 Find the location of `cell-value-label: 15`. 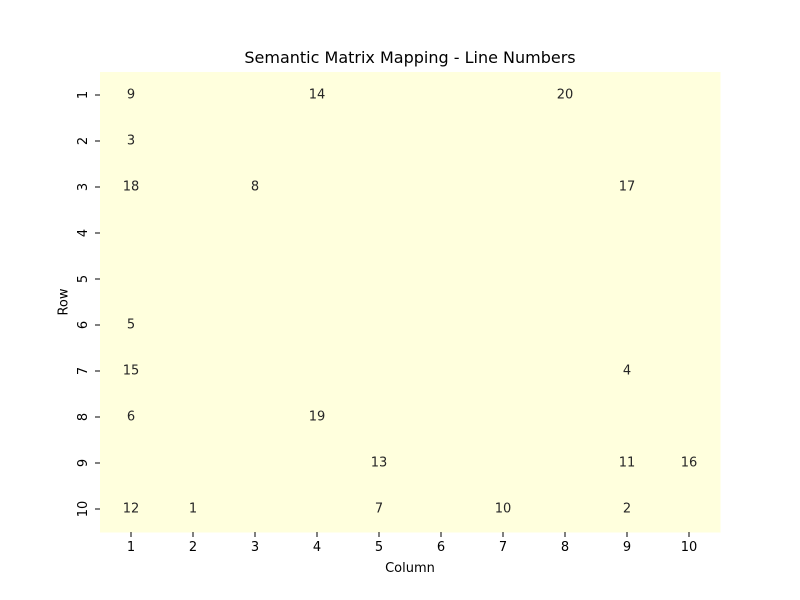

cell-value-label: 15 is located at coordinates (131, 371).